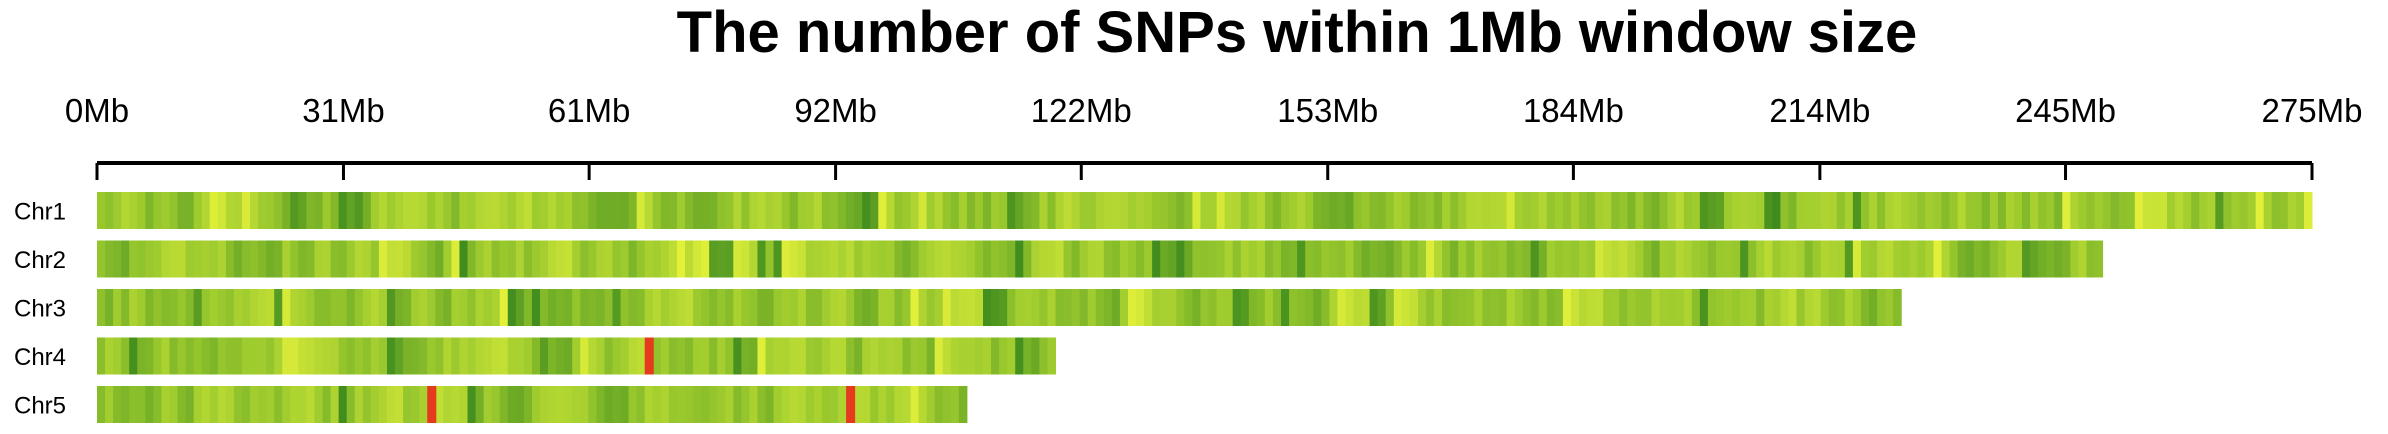 This screenshot has height=434, width=2388. Describe the element at coordinates (2065, 110) in the screenshot. I see `x-tick-label: 245Mb` at that location.